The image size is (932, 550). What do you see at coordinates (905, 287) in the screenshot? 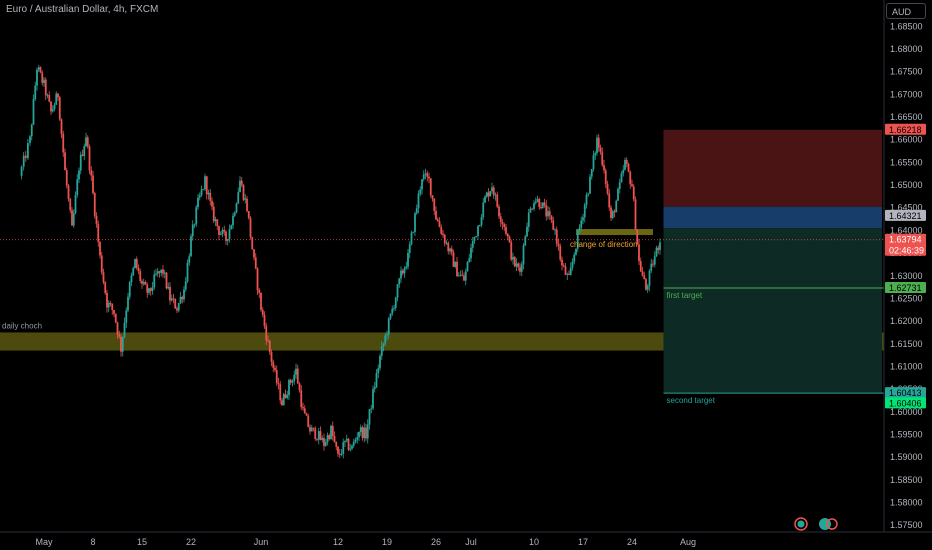
I see `first-target-tag: 1.62731` at bounding box center [905, 287].